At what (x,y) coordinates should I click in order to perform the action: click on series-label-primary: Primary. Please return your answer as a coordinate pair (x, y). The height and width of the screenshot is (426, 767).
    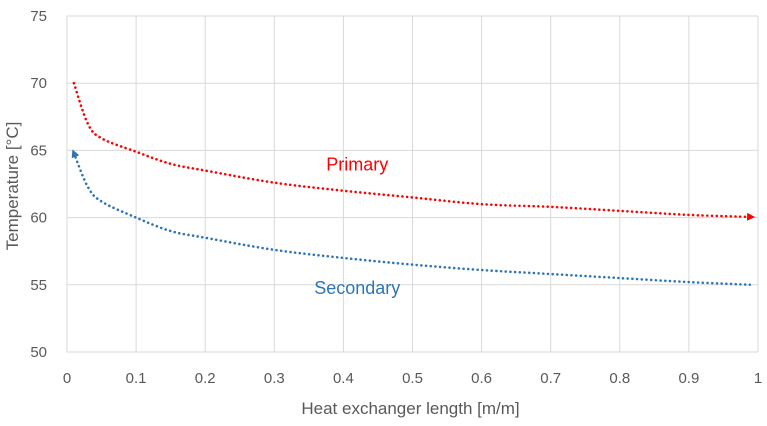
    Looking at the image, I should click on (357, 165).